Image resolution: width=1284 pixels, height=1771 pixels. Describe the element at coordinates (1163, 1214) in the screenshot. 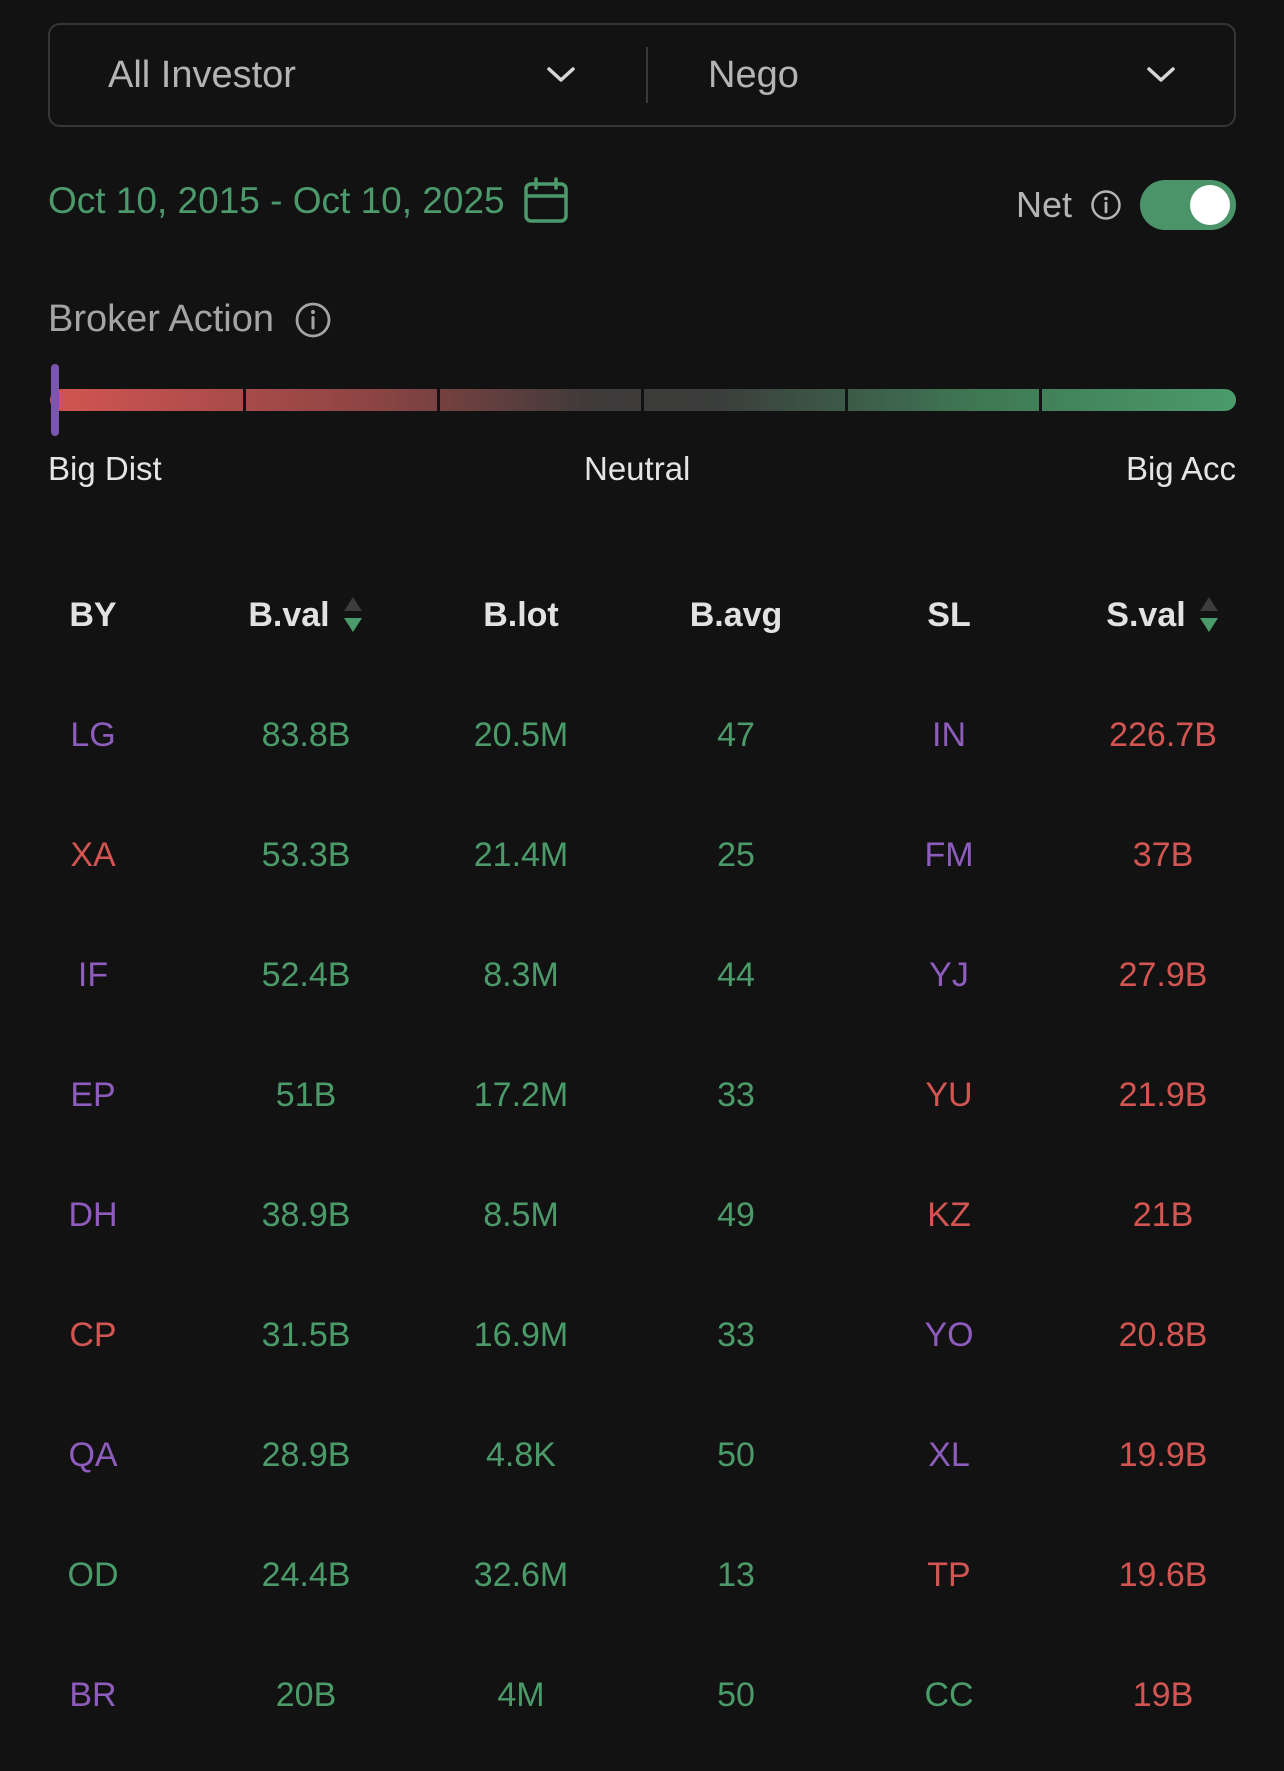

I see `sell-value: 21B` at that location.